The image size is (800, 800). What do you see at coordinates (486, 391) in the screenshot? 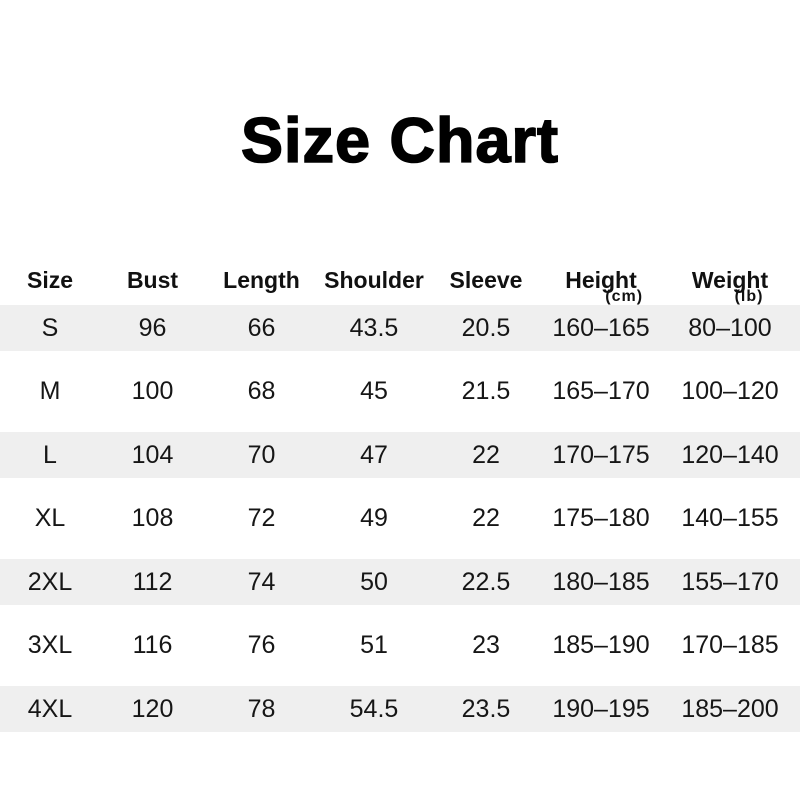
I see `cell-sleeve: 21.5` at bounding box center [486, 391].